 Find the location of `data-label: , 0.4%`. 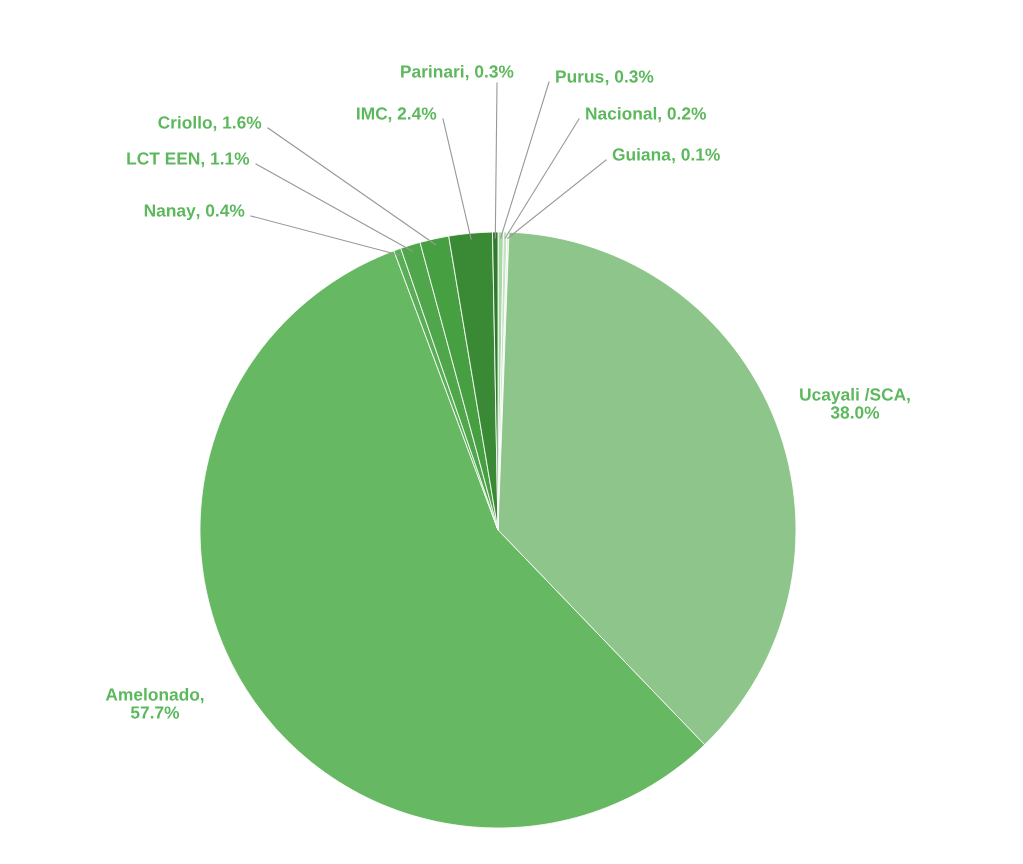

data-label: , 0.4% is located at coordinates (220, 212).